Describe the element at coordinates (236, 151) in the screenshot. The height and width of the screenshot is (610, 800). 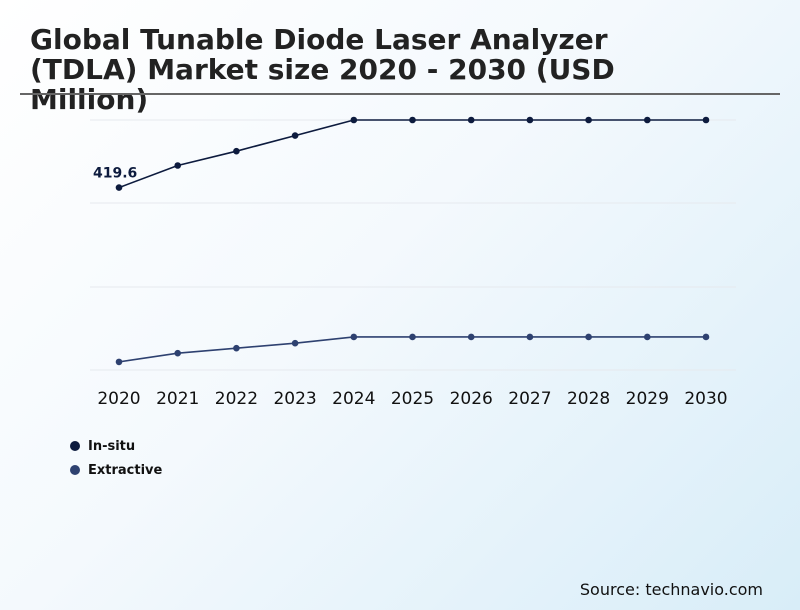
I see `data-point-in-situ-2022` at that location.